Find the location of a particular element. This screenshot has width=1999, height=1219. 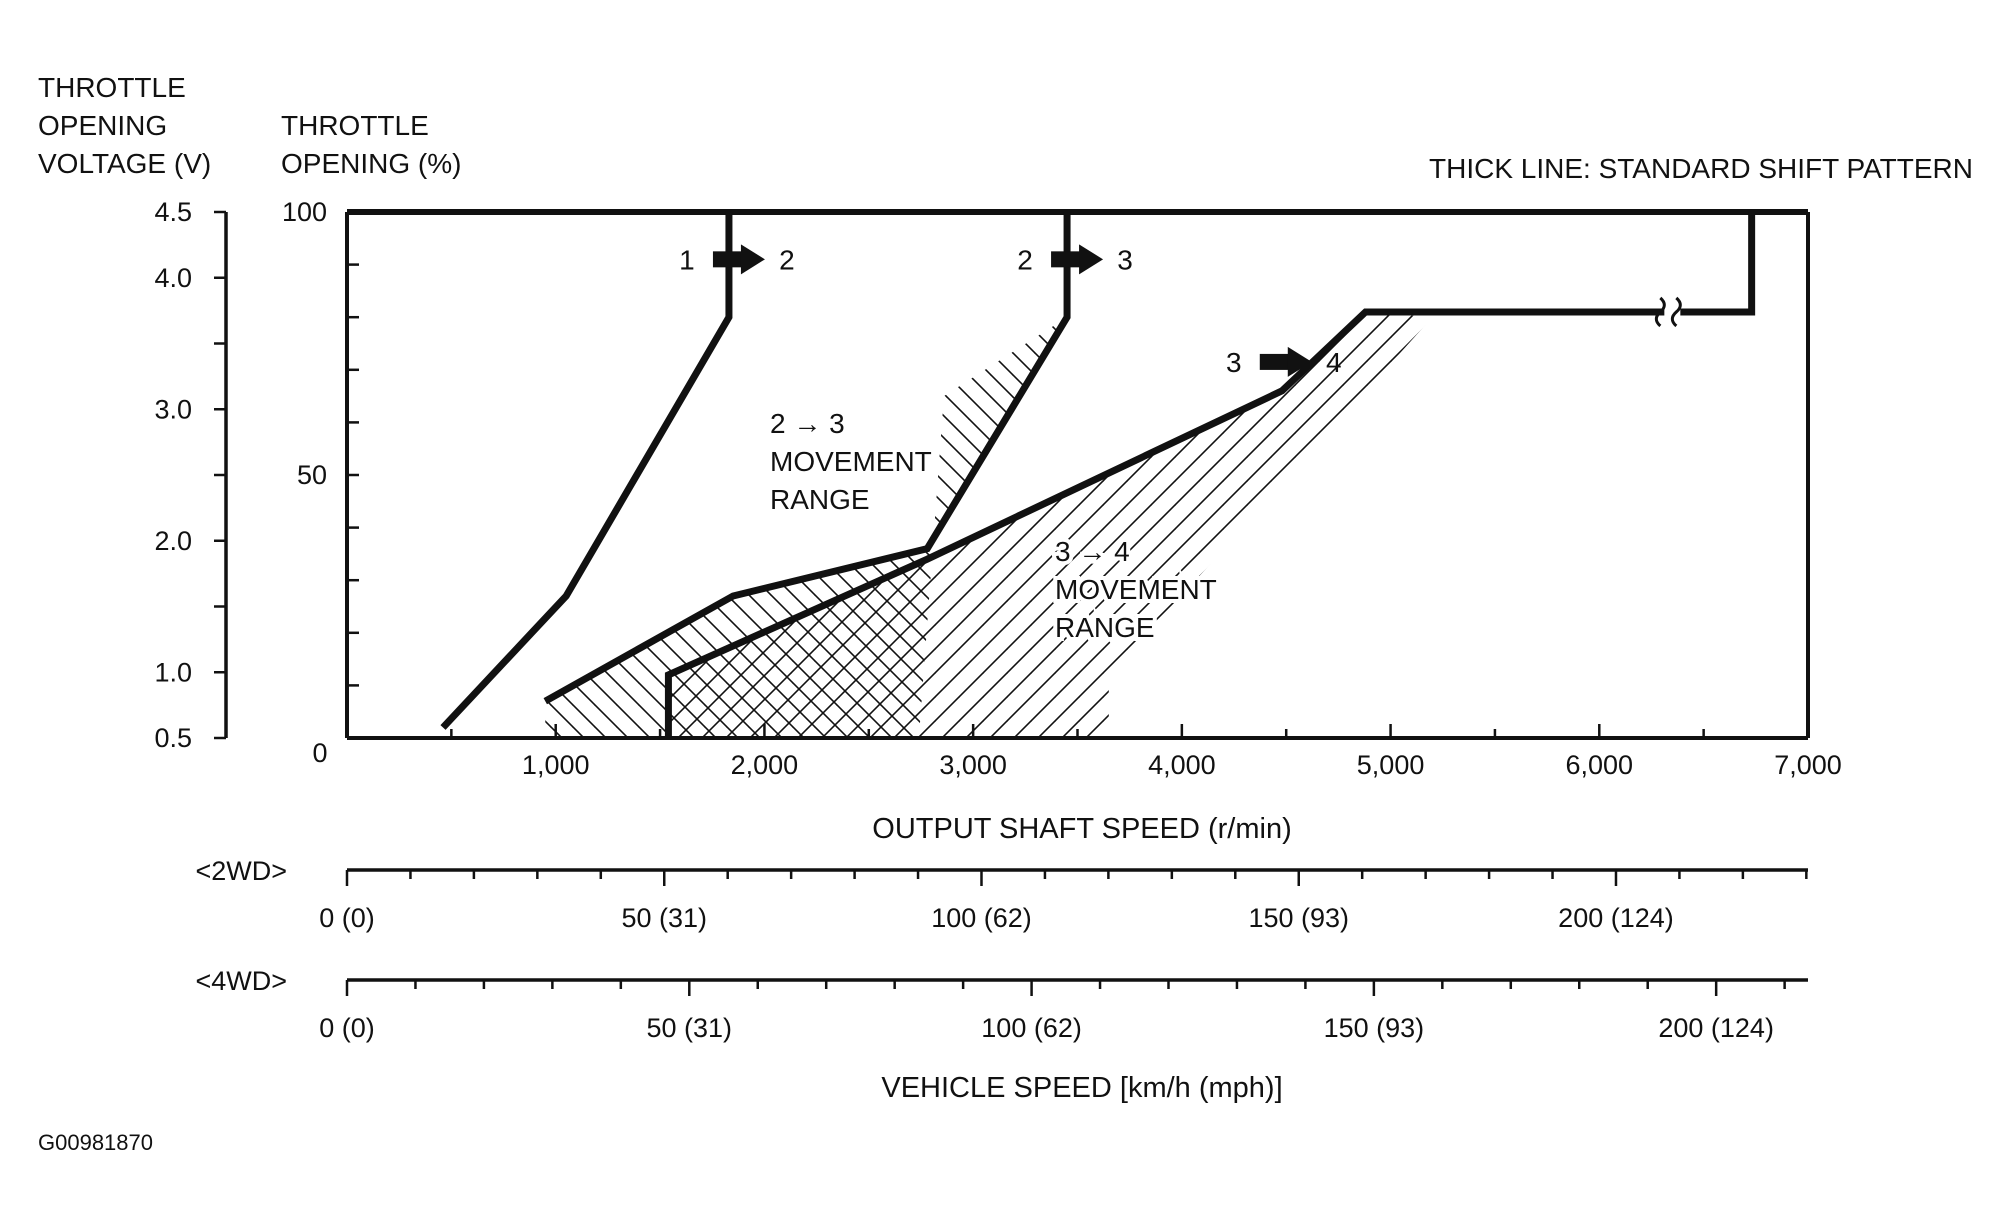

x-tick-label: 1,000 is located at coordinates (556, 765).